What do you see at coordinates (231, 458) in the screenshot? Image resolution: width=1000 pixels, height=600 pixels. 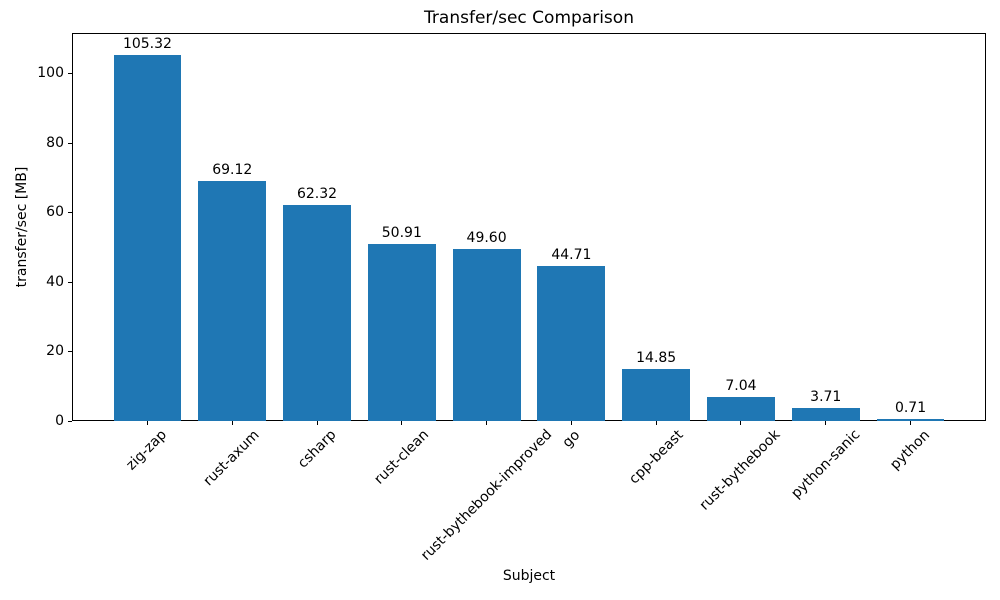 I see `x-tick-label: rust-axum` at bounding box center [231, 458].